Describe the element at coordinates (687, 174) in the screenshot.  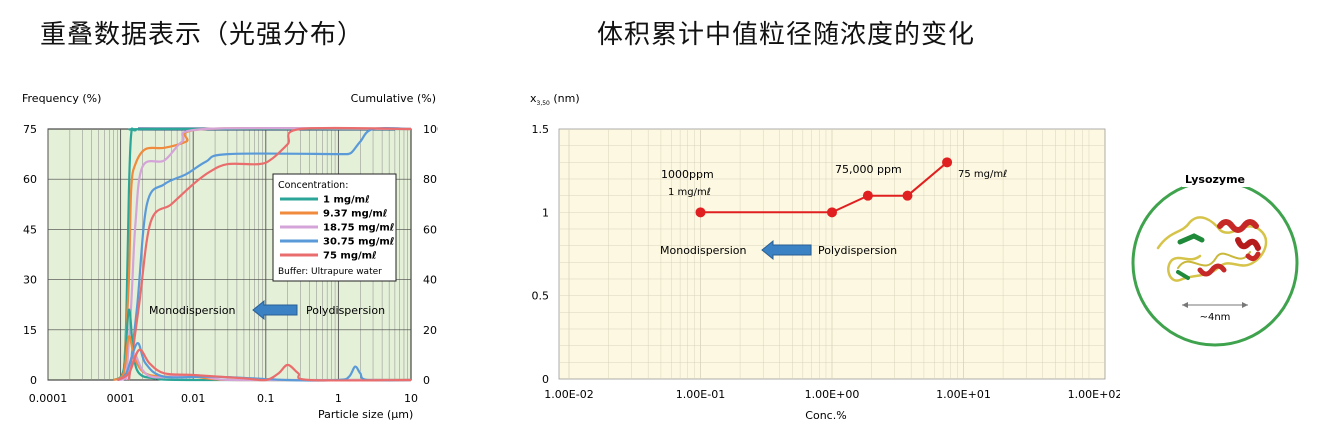
I see `annotation-1000ppm: 1000ppm` at that location.